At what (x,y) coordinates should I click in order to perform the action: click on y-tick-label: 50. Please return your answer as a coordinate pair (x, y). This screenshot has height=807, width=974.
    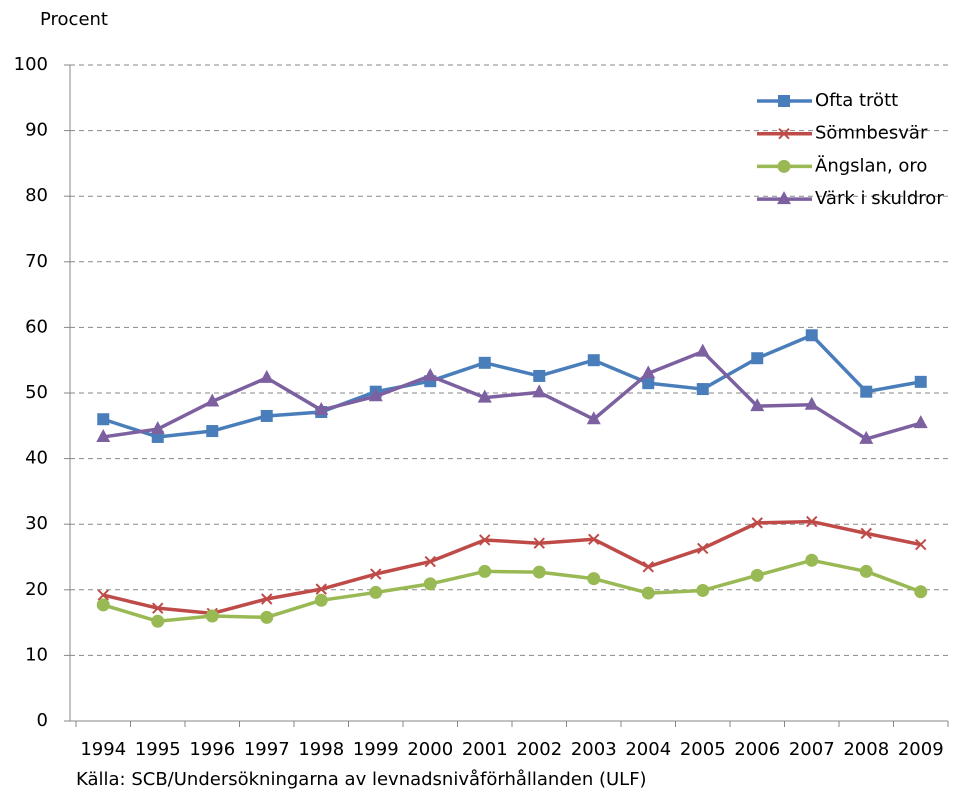
    Looking at the image, I should click on (36, 392).